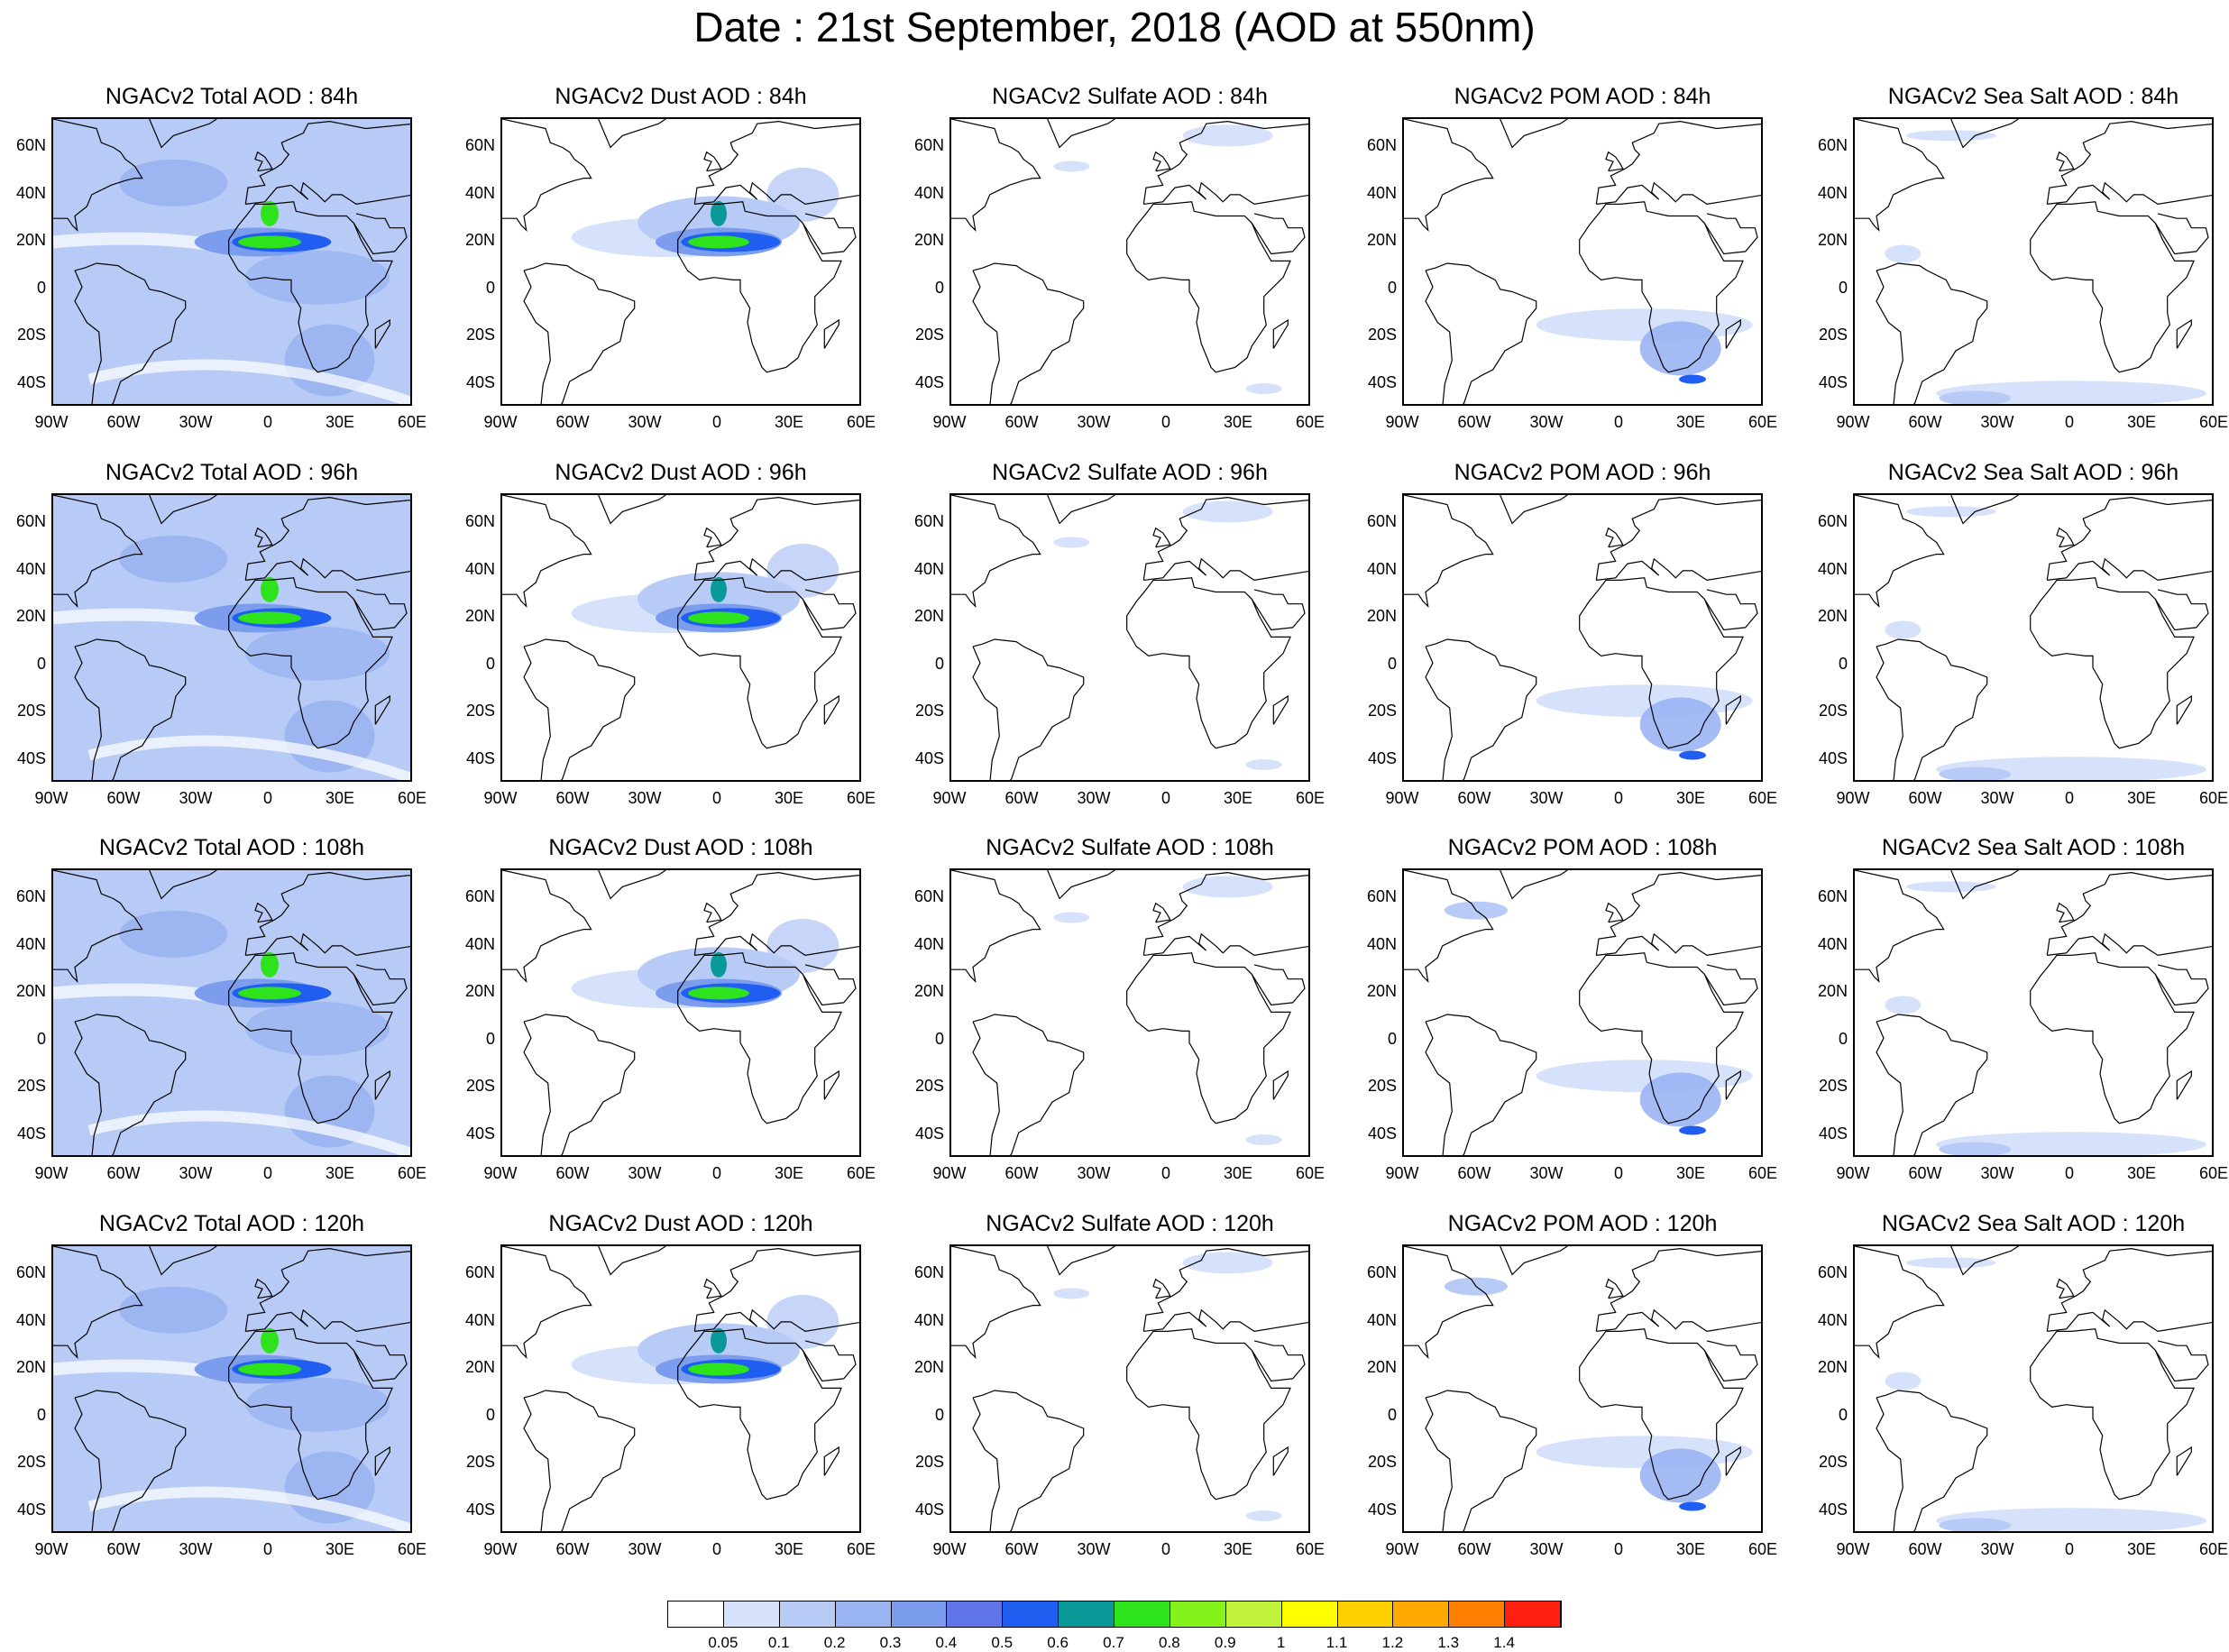 This screenshot has width=2229, height=1652. What do you see at coordinates (2033, 97) in the screenshot?
I see `panel-title-seasalt: NGACv2 Sea Salt AOD : 84h` at bounding box center [2033, 97].